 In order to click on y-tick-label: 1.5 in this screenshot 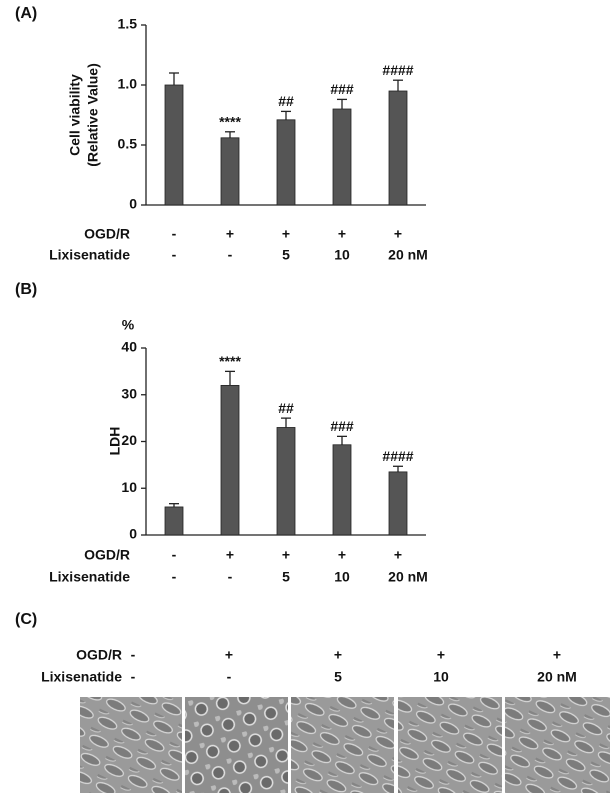, I will do `click(128, 24)`.